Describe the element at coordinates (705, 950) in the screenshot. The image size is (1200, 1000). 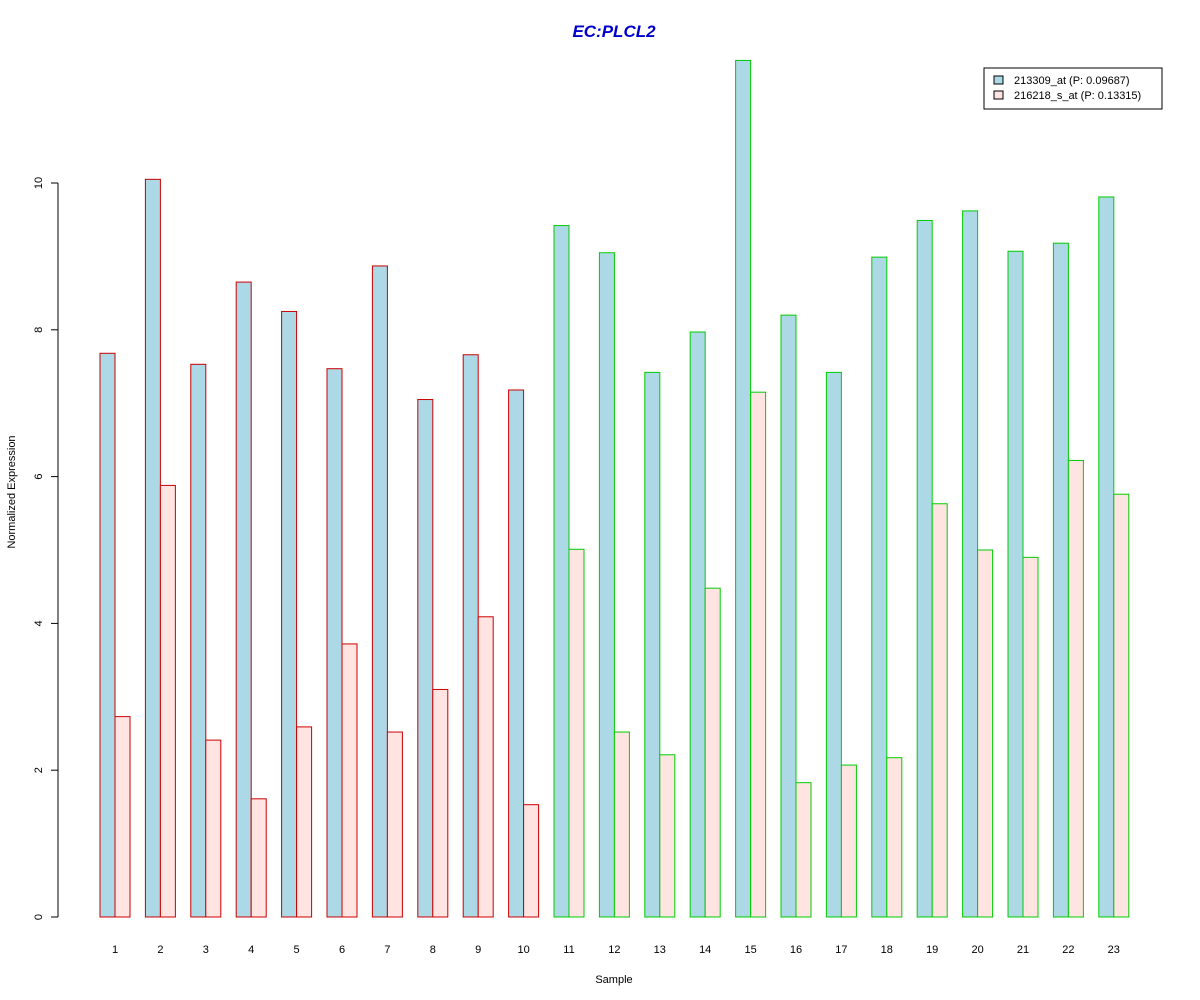
I see `x-tick-label-14: 14` at that location.